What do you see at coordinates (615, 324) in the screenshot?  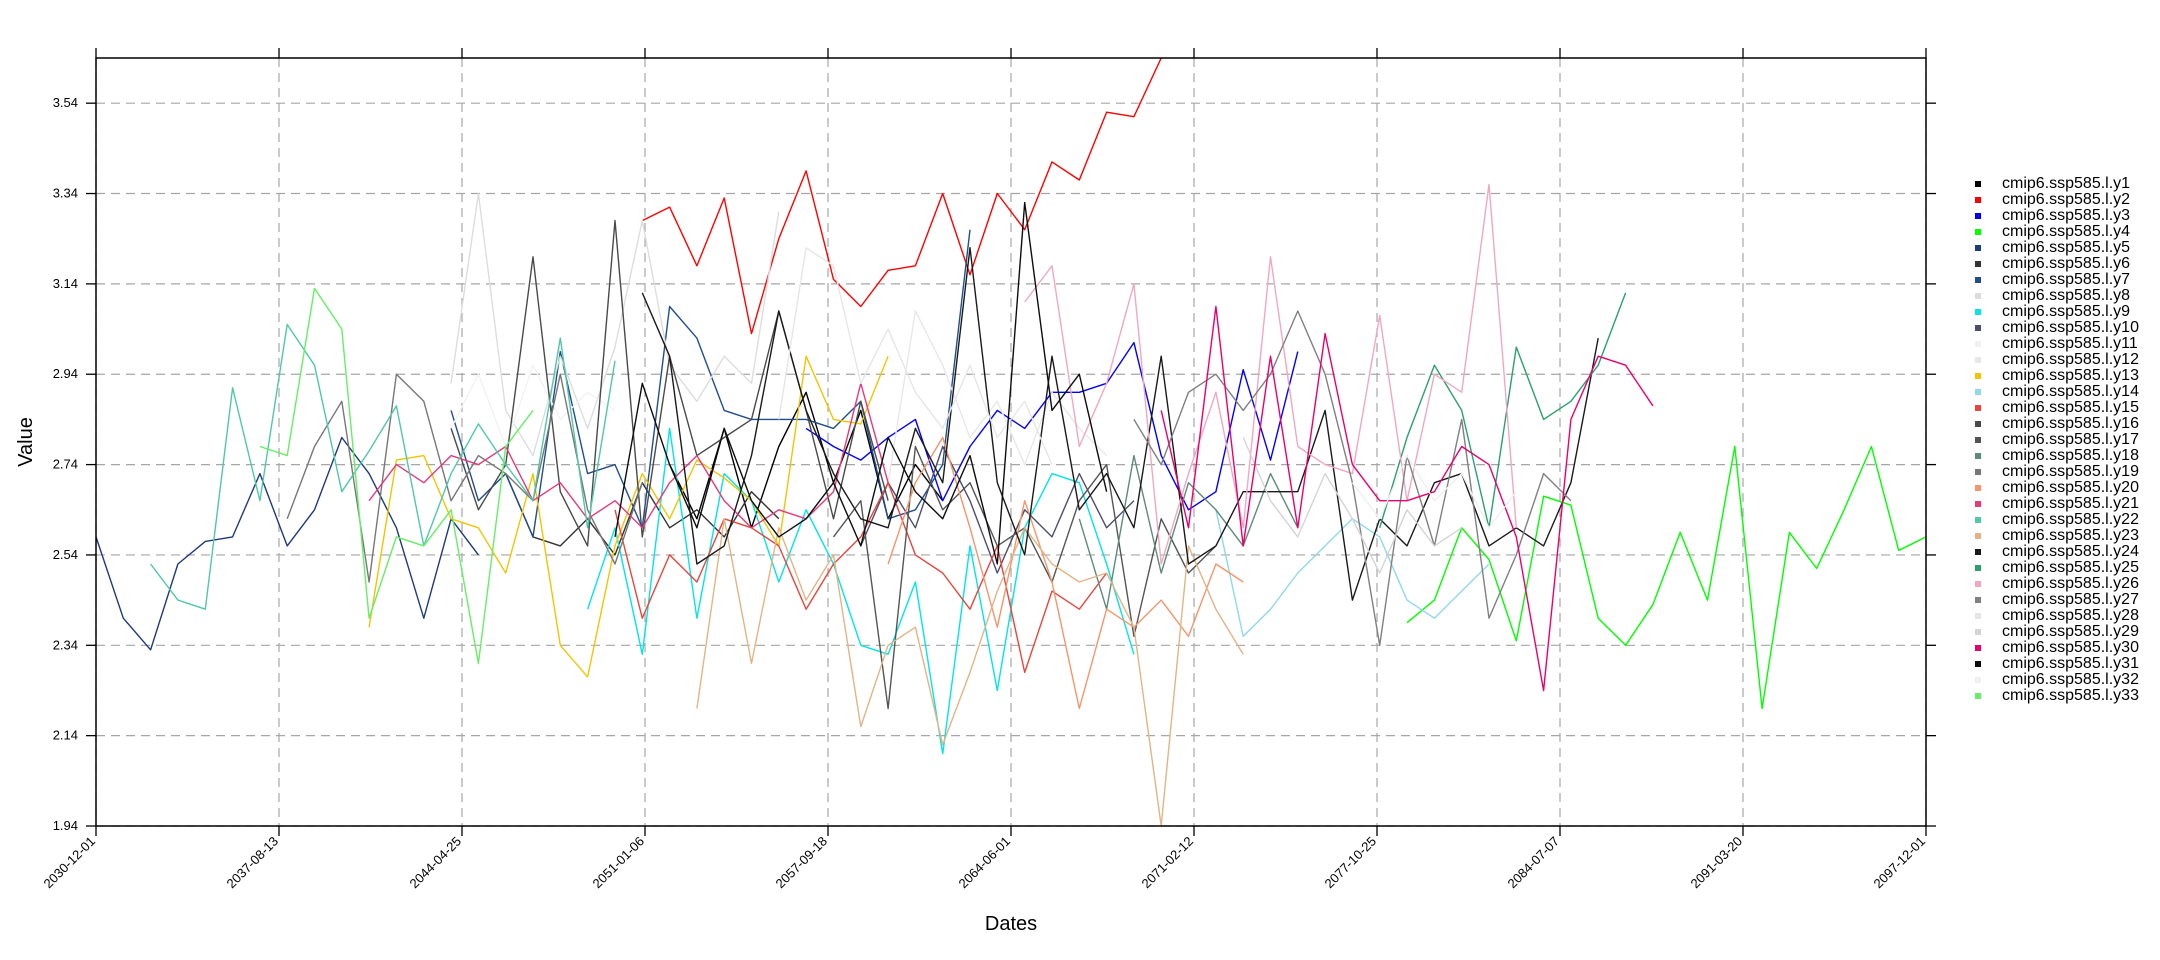 I see `series-line-y8` at bounding box center [615, 324].